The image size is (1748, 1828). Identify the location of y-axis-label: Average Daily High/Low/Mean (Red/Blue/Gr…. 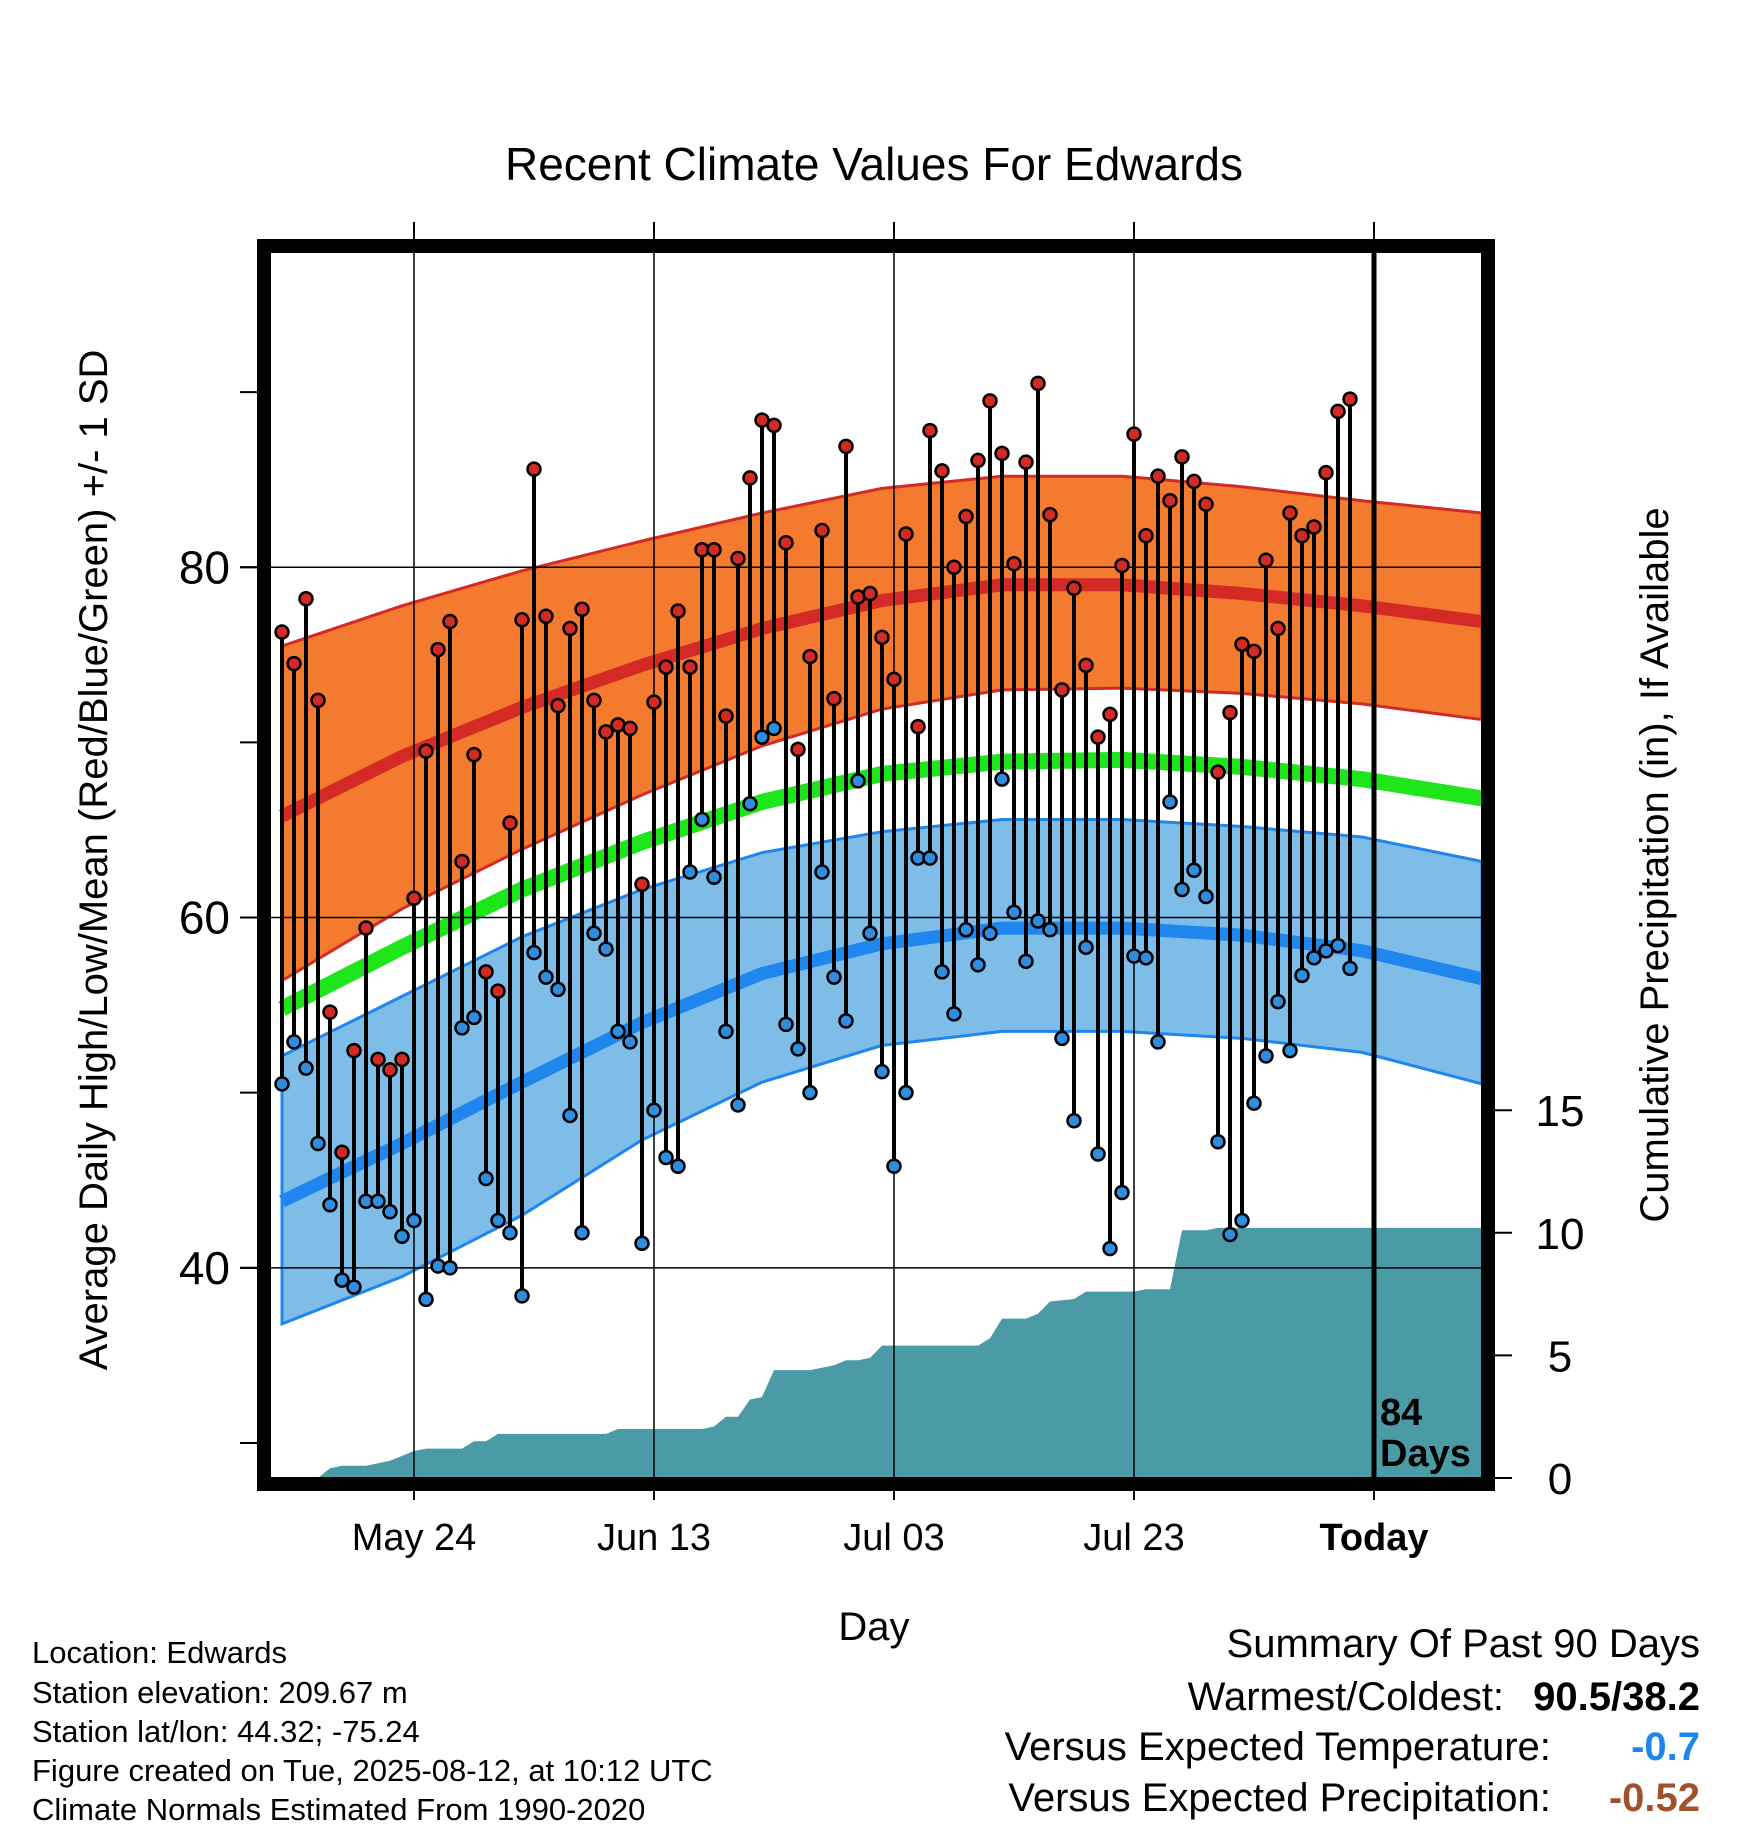
(94, 860).